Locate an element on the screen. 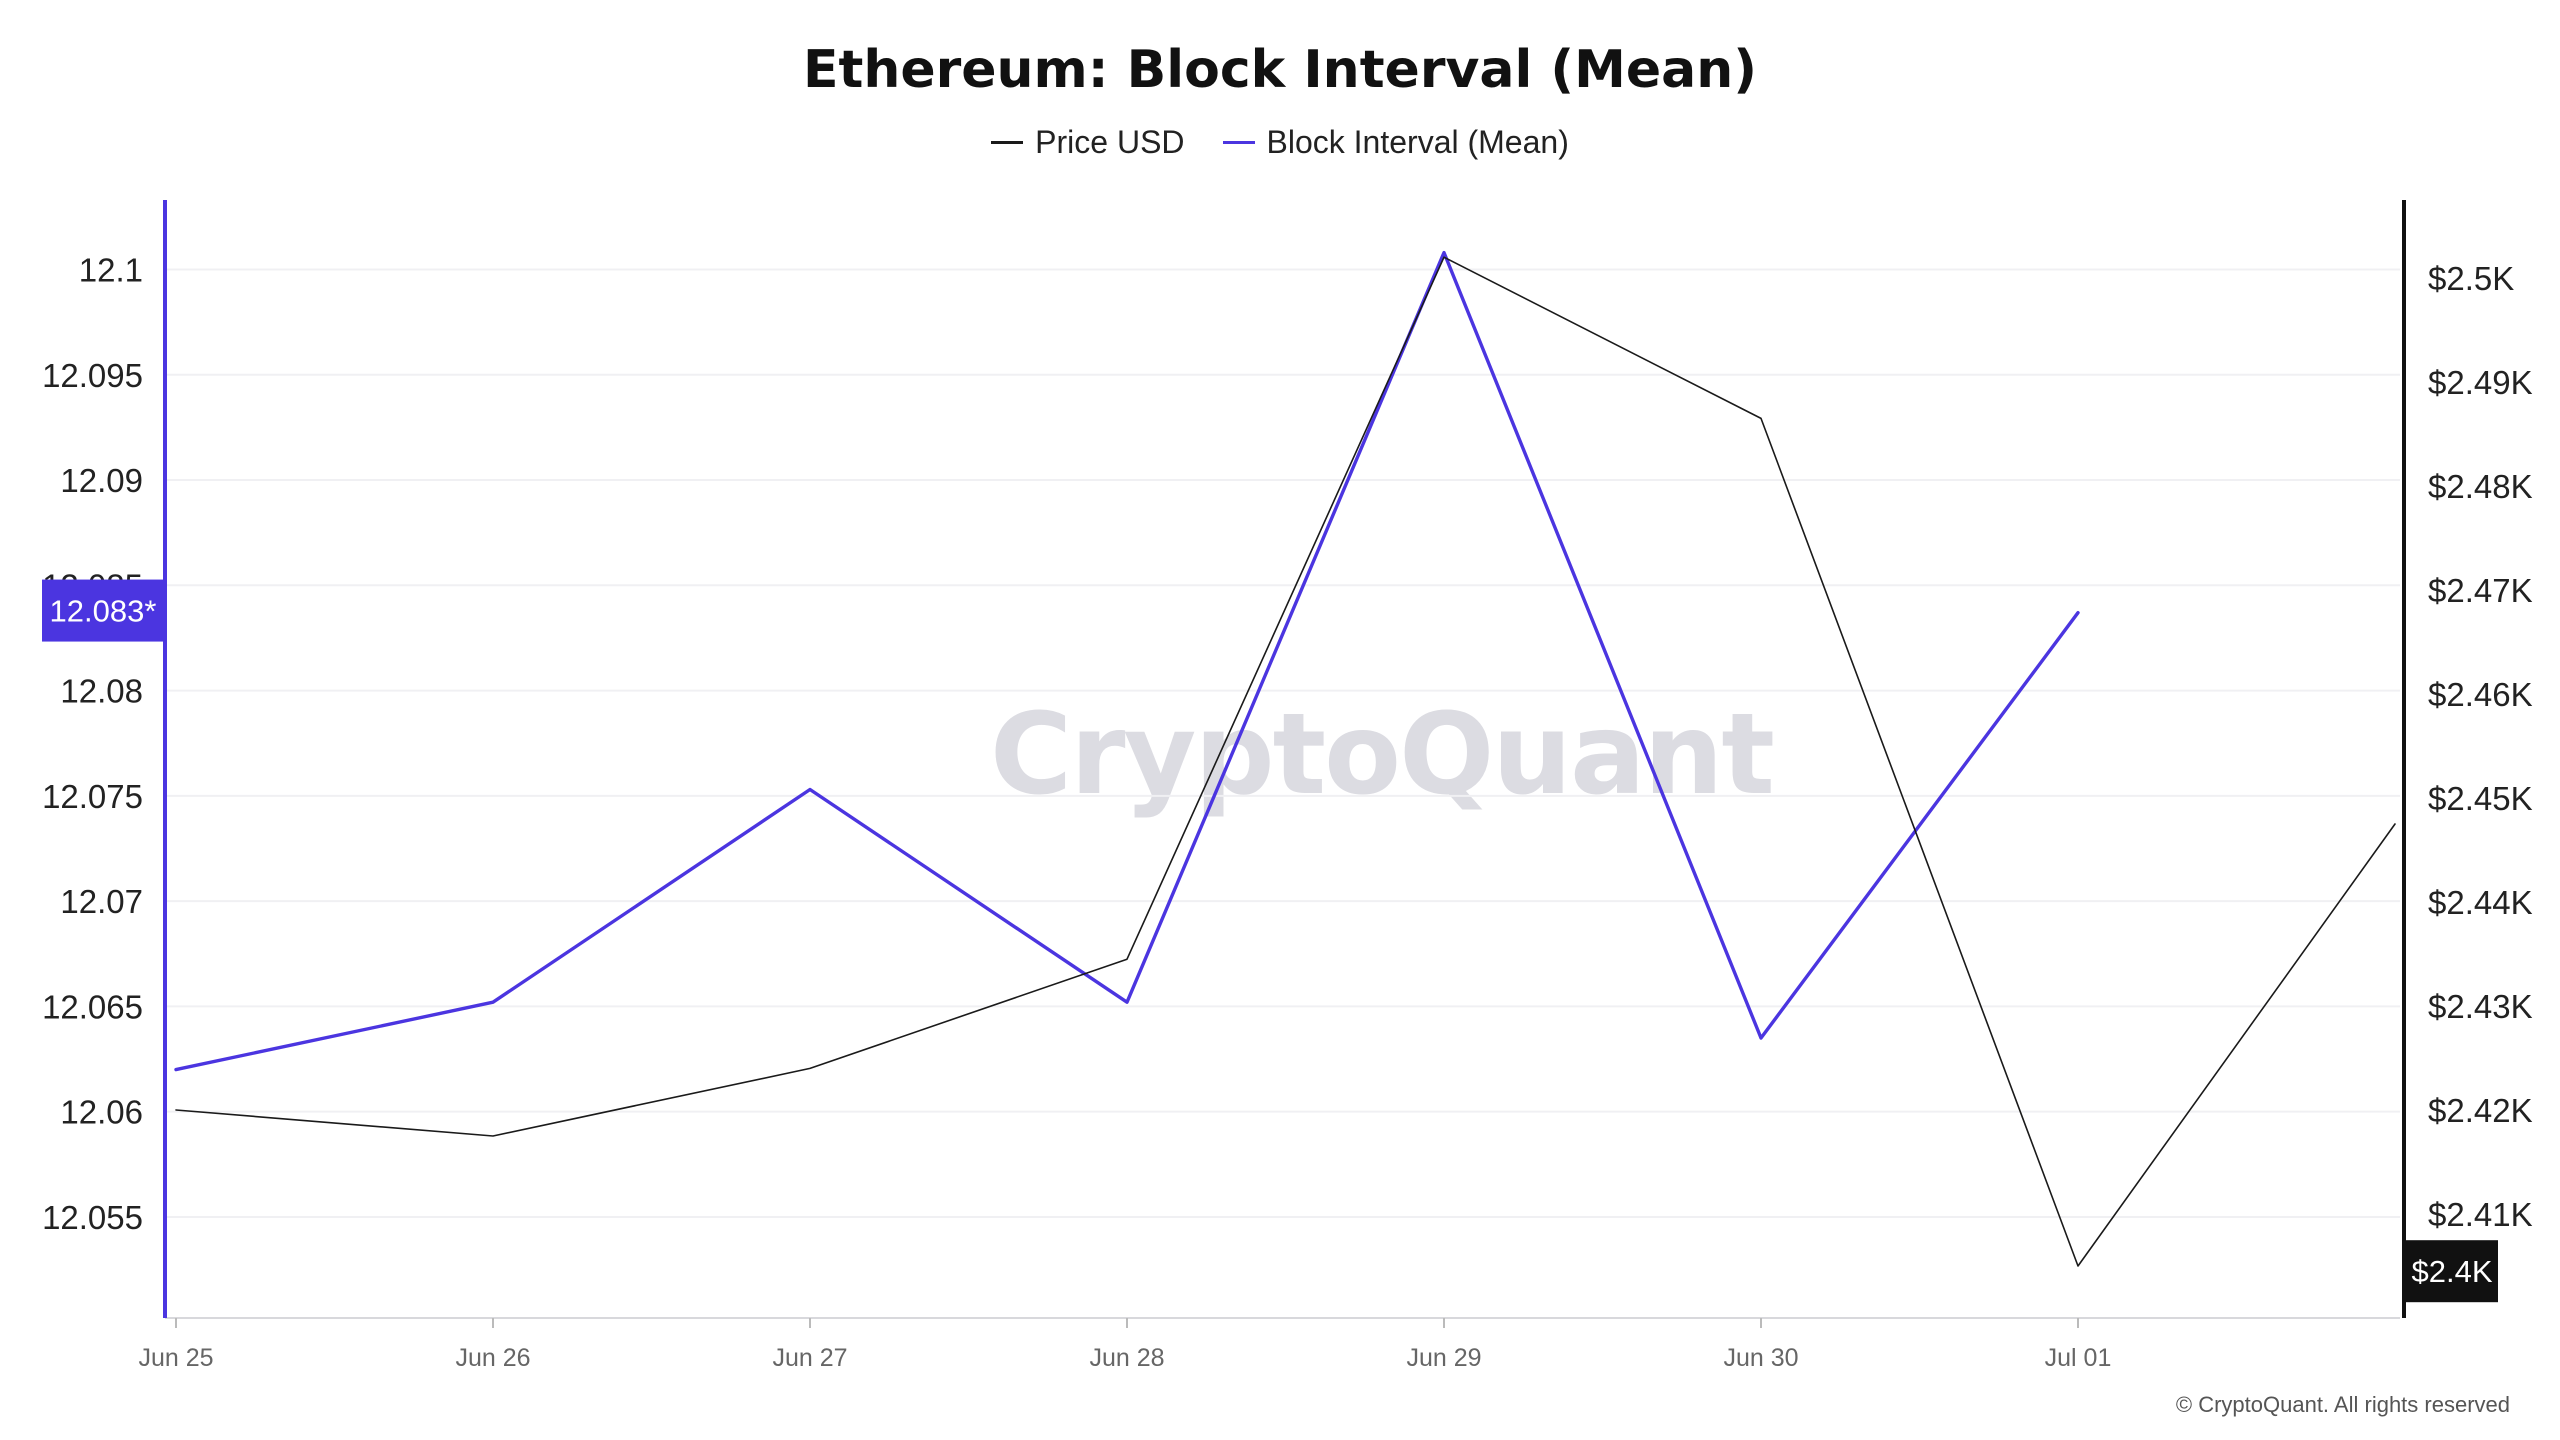 This screenshot has height=1440, width=2560. left-tick-label: 12.08 is located at coordinates (101, 691).